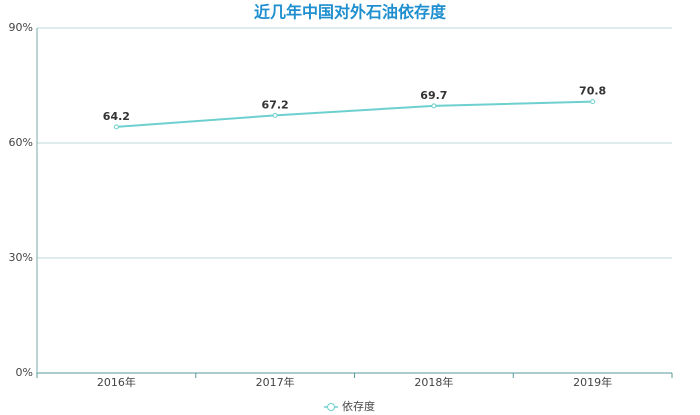 The image size is (700, 415). What do you see at coordinates (354, 114) in the screenshot?
I see `line` at bounding box center [354, 114].